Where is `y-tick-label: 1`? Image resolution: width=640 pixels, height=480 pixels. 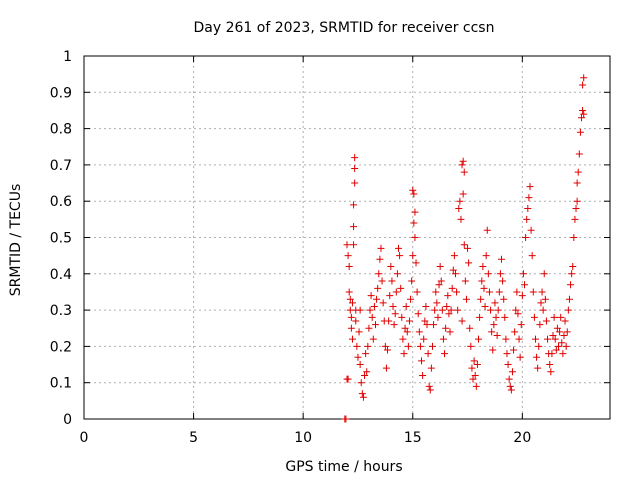 y-tick-label: 1 is located at coordinates (67, 57).